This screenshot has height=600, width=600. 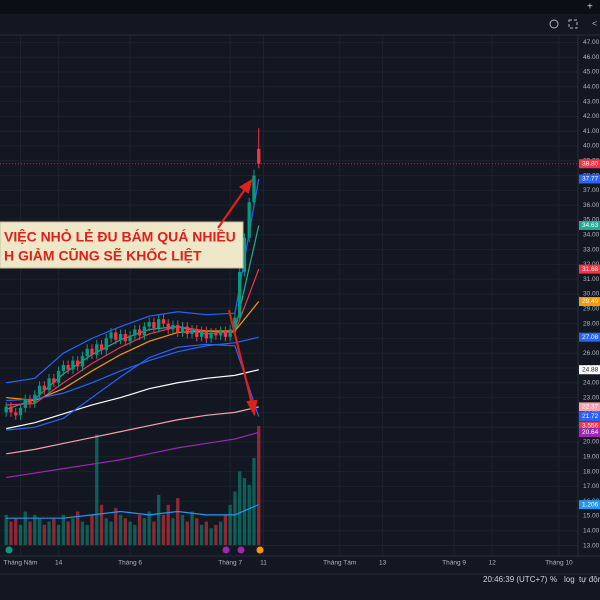 What do you see at coordinates (591, 530) in the screenshot?
I see `y-tick-label: 14.00` at bounding box center [591, 530].